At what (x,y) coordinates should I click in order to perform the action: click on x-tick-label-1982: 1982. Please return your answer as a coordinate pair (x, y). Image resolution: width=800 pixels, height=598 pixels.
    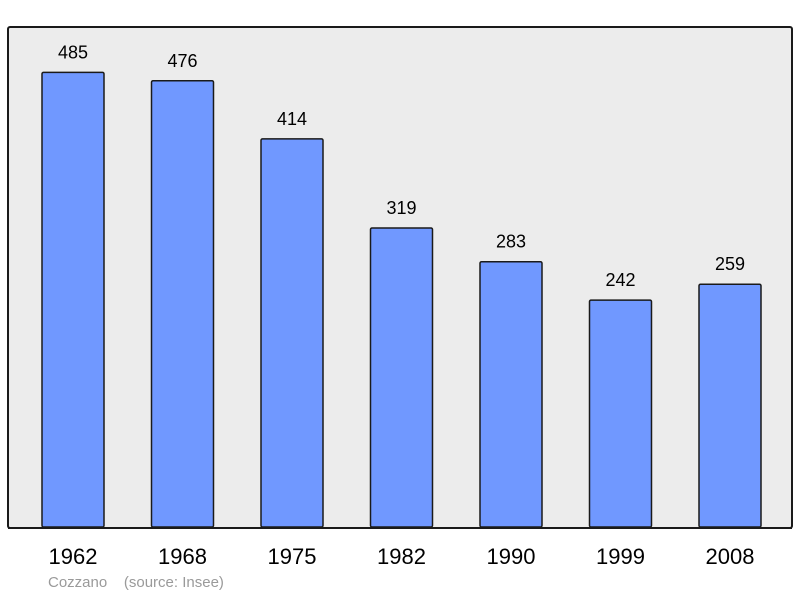
    Looking at the image, I should click on (401, 556).